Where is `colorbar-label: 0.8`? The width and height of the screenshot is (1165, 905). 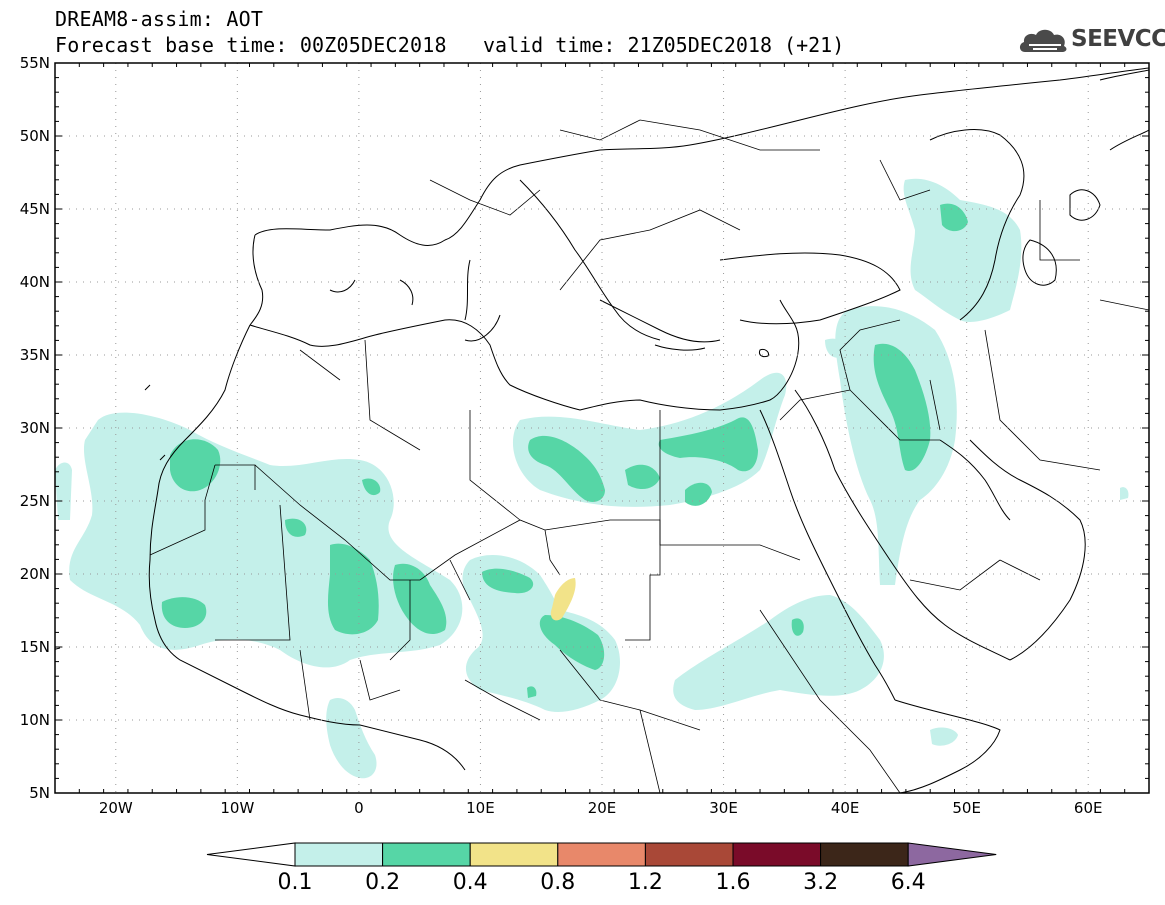 colorbar-label: 0.8 is located at coordinates (558, 882).